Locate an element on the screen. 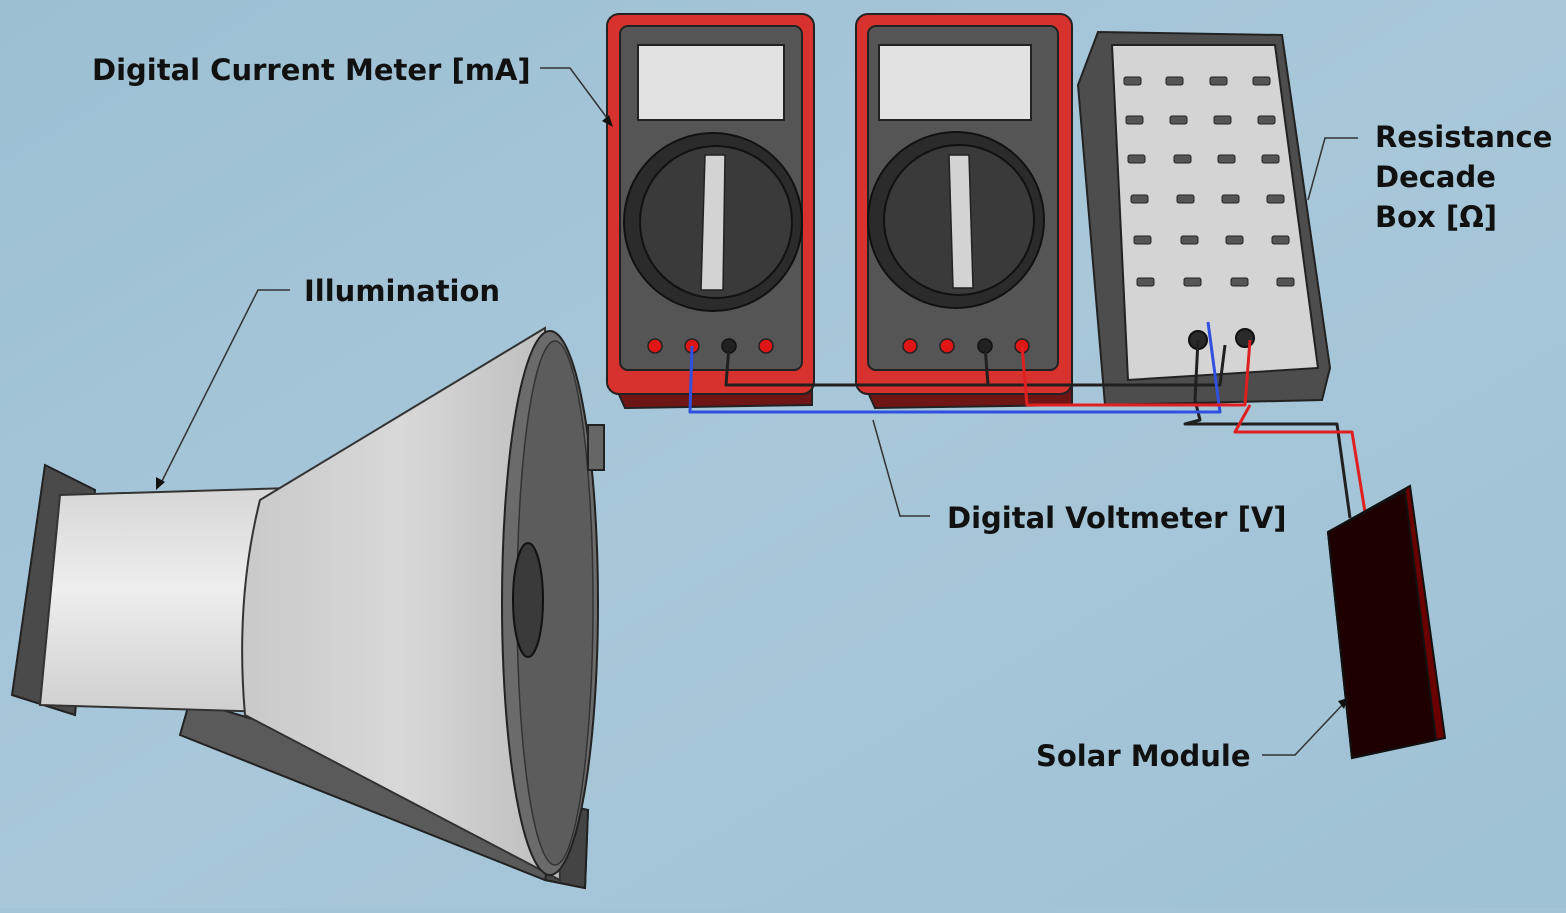 The width and height of the screenshot is (1566, 913). label-current-meter: Digital Current Meter [mA] is located at coordinates (311, 70).